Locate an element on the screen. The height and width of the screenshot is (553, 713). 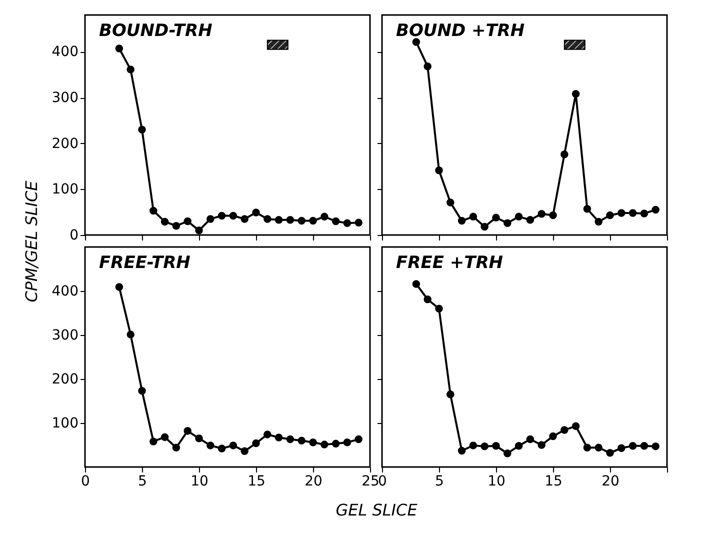
y-axis-title: CPM/GEL SLICE is located at coordinates (31, 241).